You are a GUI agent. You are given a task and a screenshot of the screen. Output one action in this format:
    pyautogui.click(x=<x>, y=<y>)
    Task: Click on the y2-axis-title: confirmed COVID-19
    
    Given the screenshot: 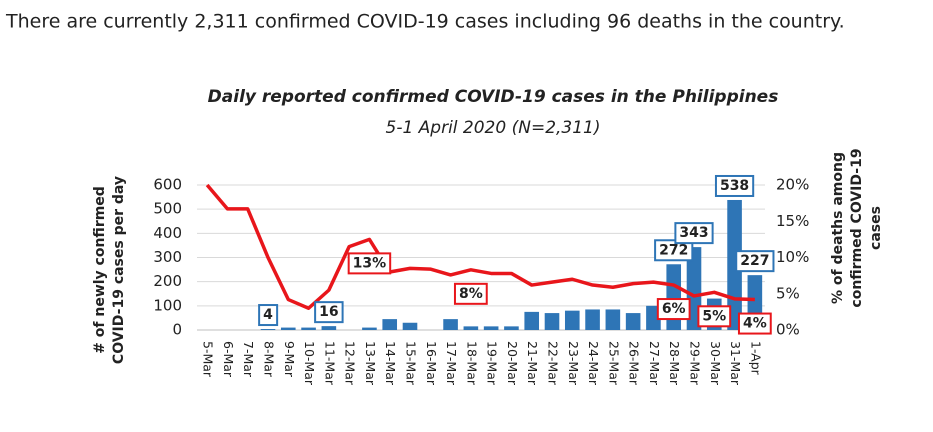 What is the action you would take?
    pyautogui.click(x=857, y=227)
    